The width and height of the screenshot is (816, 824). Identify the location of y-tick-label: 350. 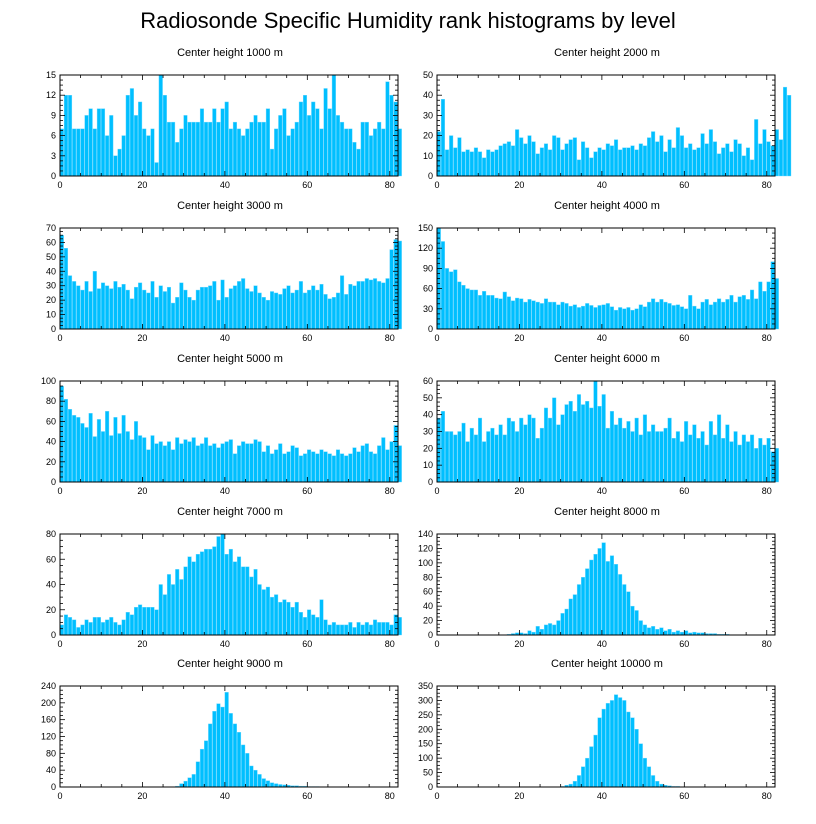
(425, 686).